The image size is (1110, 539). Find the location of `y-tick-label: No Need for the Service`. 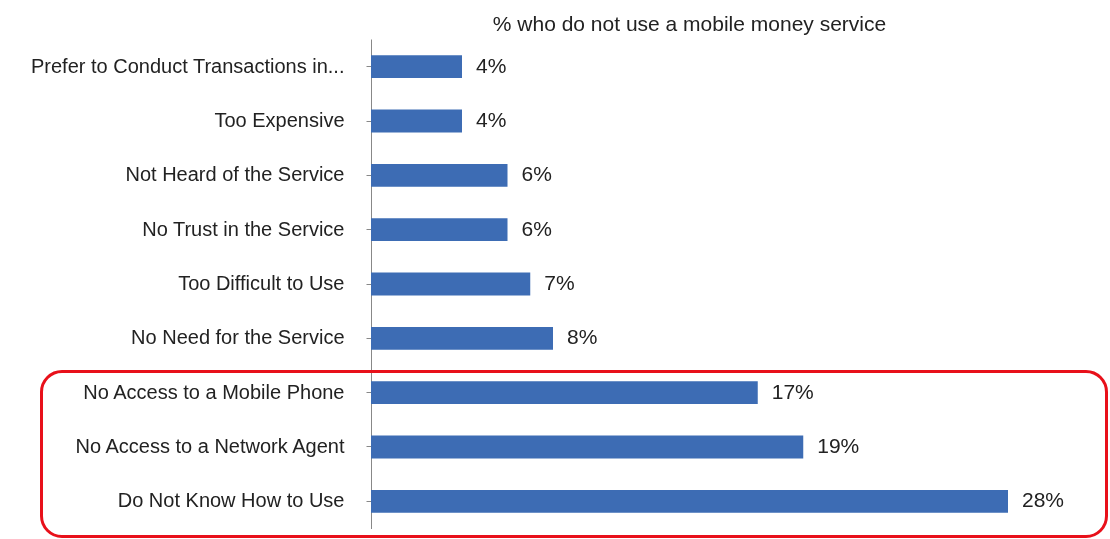

y-tick-label: No Need for the Service is located at coordinates (238, 337).